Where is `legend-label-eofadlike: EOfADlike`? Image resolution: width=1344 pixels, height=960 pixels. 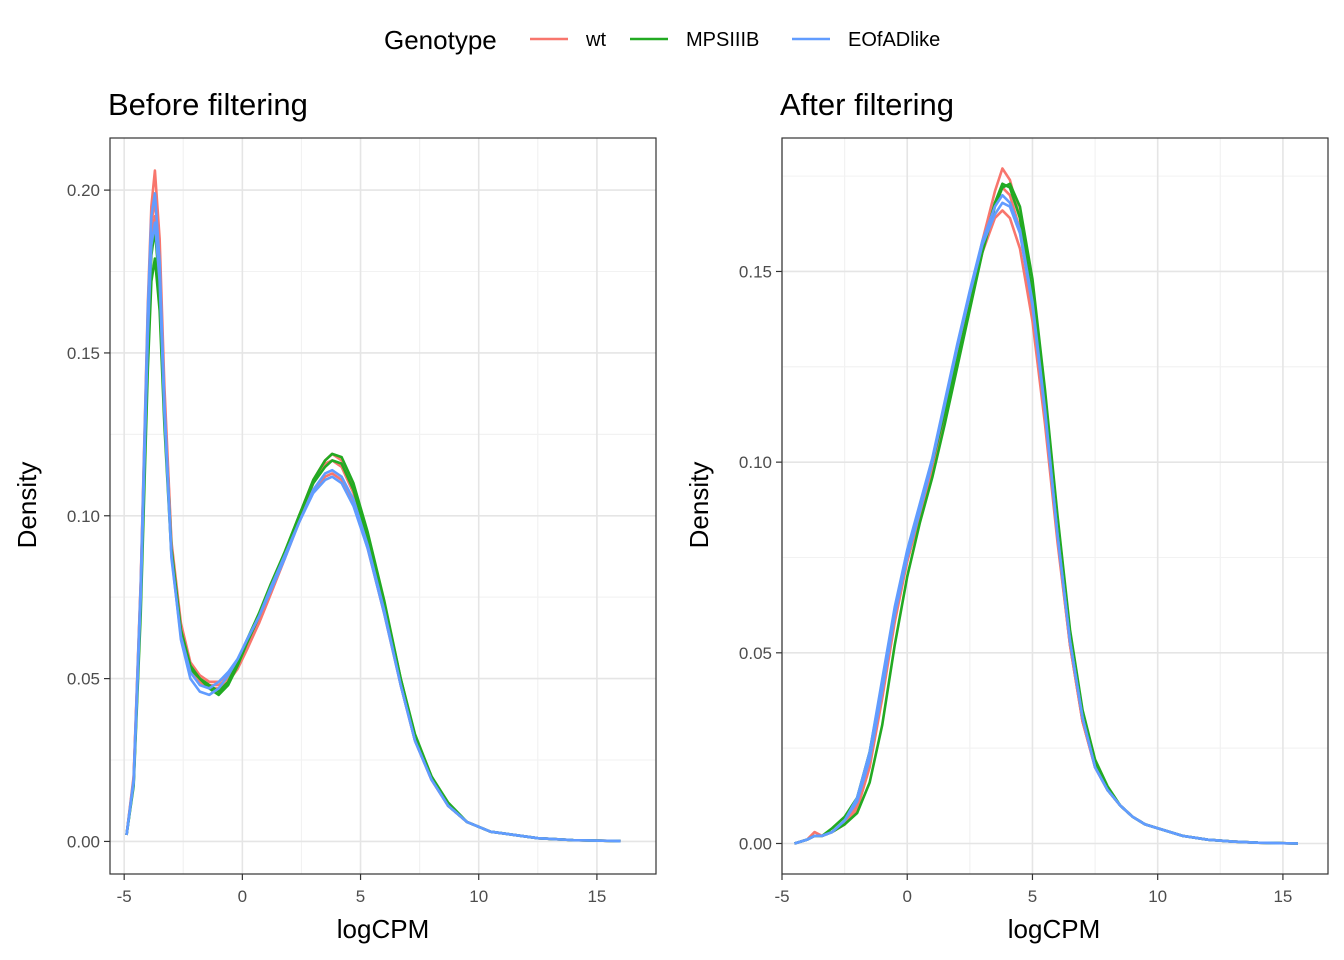
legend-label-eofadlike: EOfADlike is located at coordinates (894, 40).